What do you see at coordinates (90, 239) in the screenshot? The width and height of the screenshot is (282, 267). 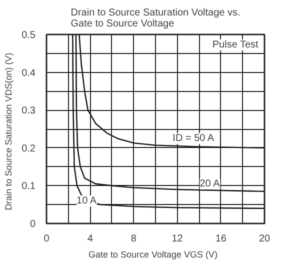 I see `x-tick-label: 4` at bounding box center [90, 239].